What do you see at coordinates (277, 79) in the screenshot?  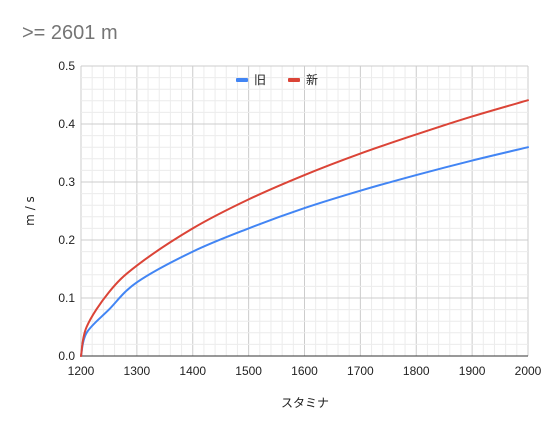 I see `legend: 旧新` at bounding box center [277, 79].